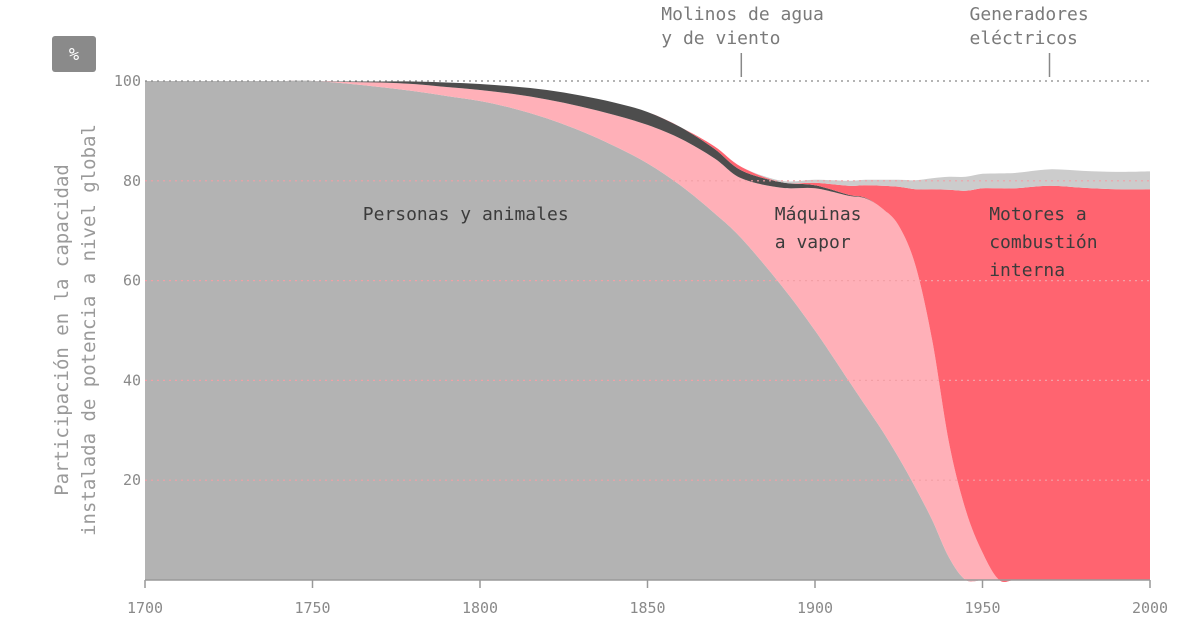 Image resolution: width=1201 pixels, height=623 pixels. Describe the element at coordinates (127, 81) in the screenshot. I see `y-tick-label-100: 100` at that location.